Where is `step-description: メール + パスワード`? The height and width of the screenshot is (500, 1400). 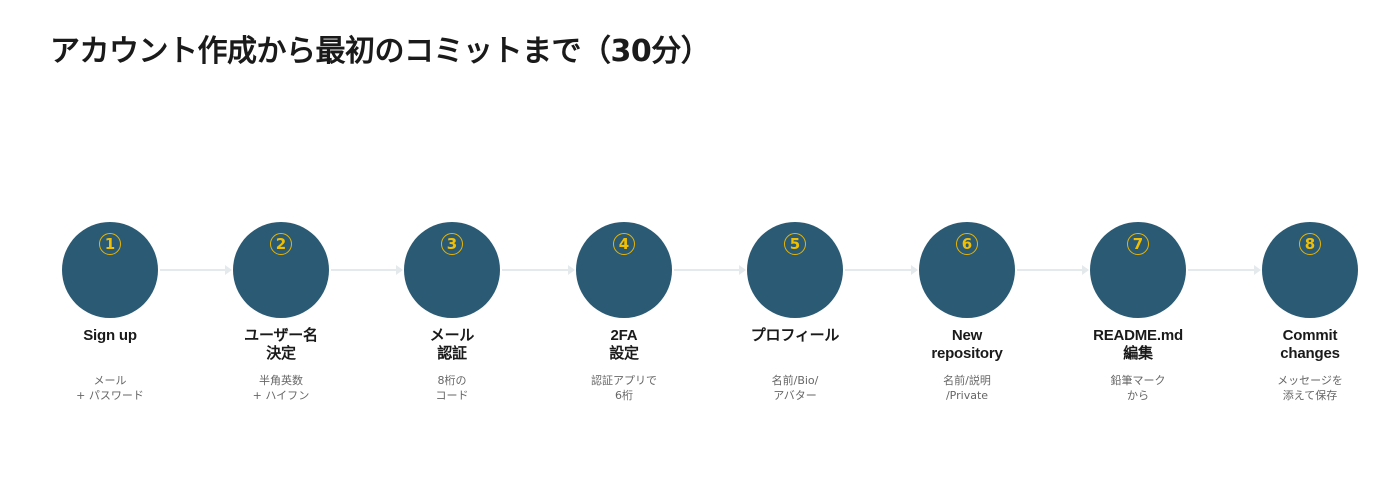 step-description: メール + パスワード is located at coordinates (110, 388).